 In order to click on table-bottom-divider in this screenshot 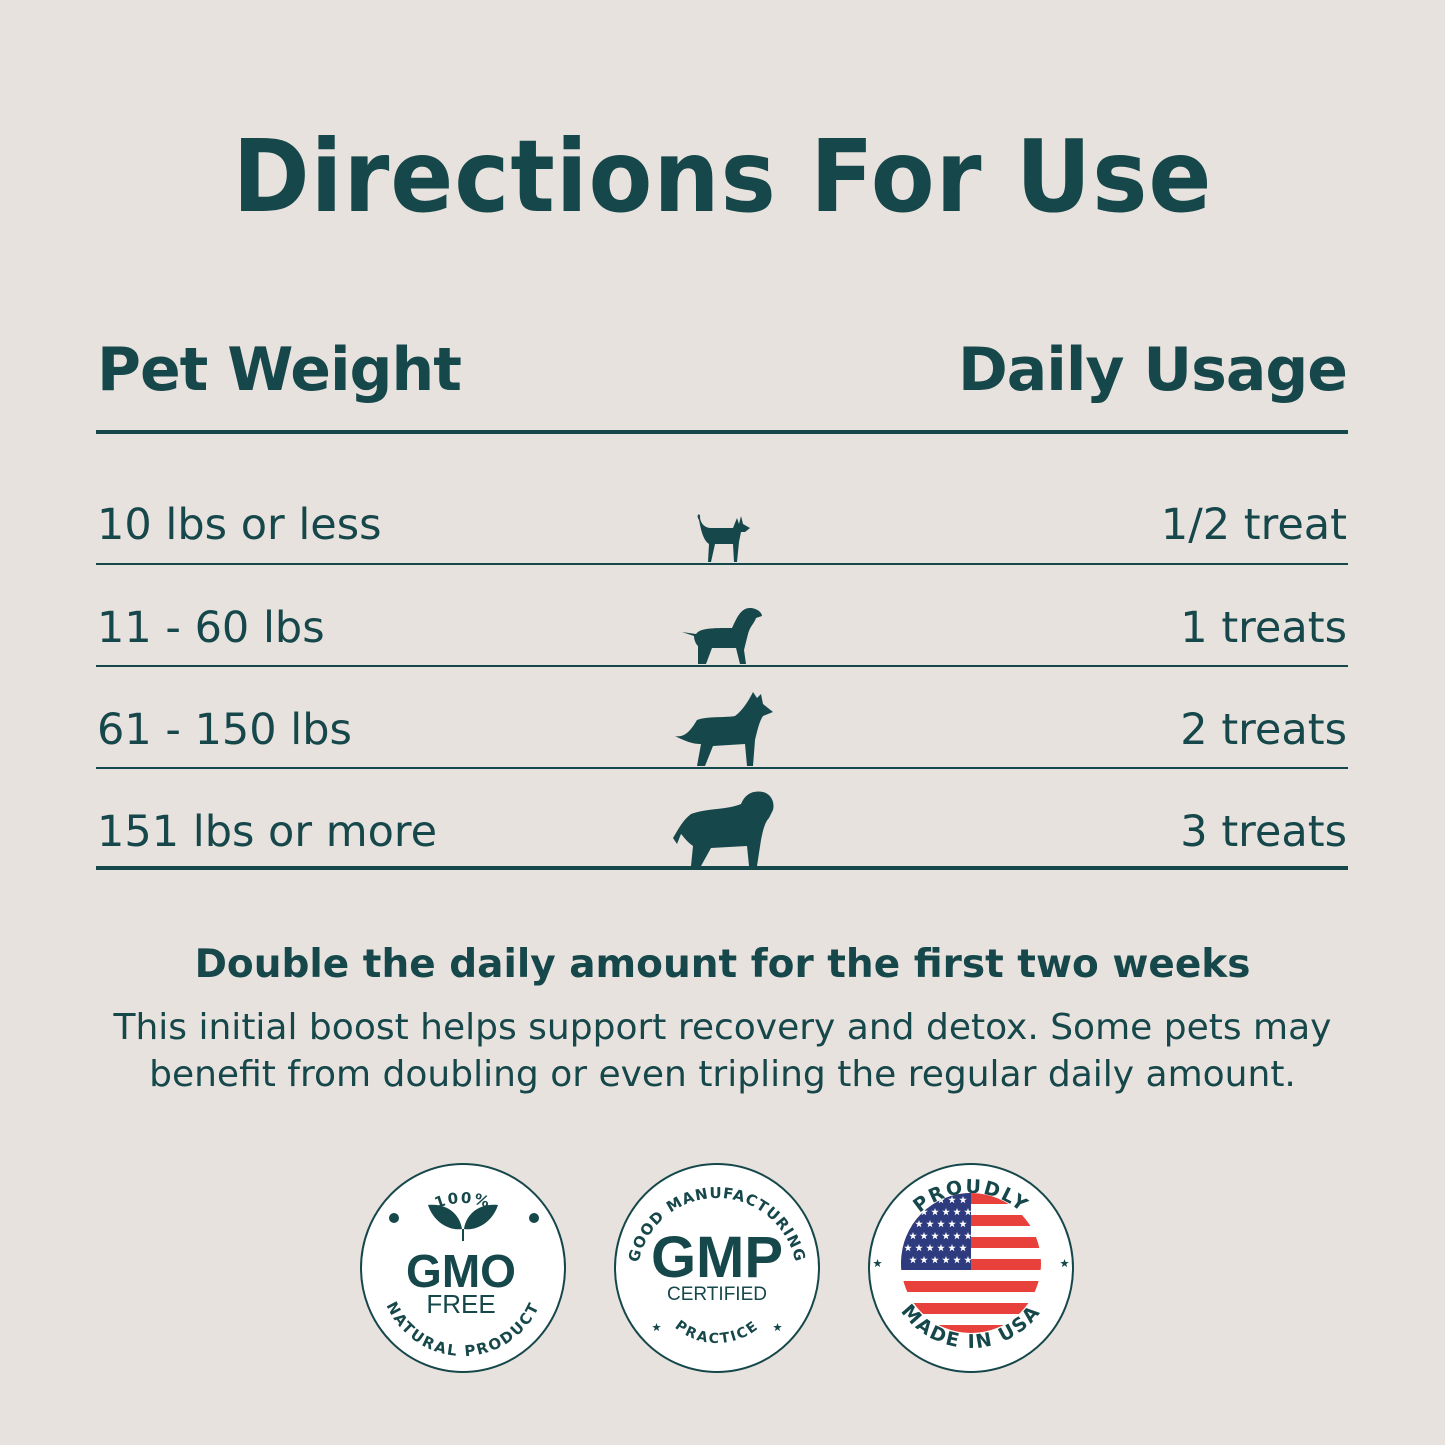, I will do `click(722, 868)`.